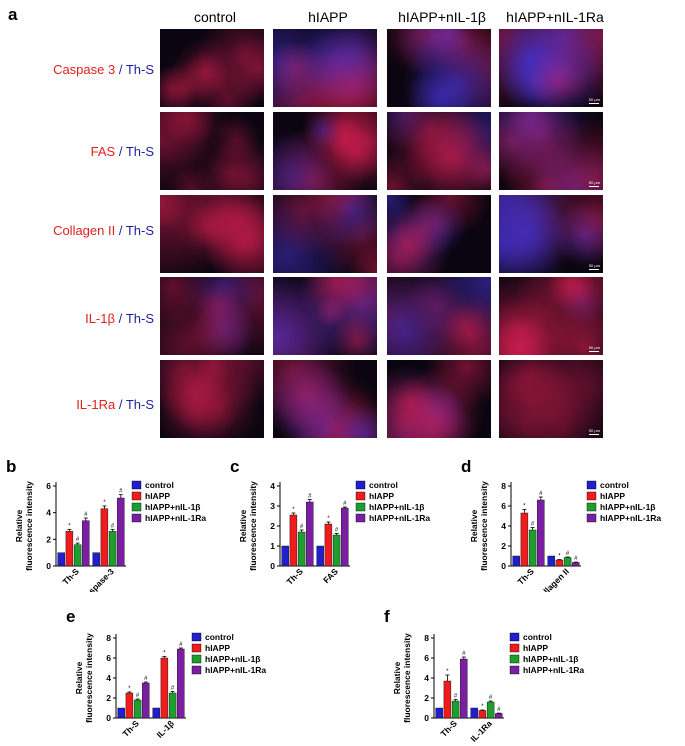 The image size is (685, 746). Describe the element at coordinates (48, 486) in the screenshot. I see `y-tick-label: 6` at that location.